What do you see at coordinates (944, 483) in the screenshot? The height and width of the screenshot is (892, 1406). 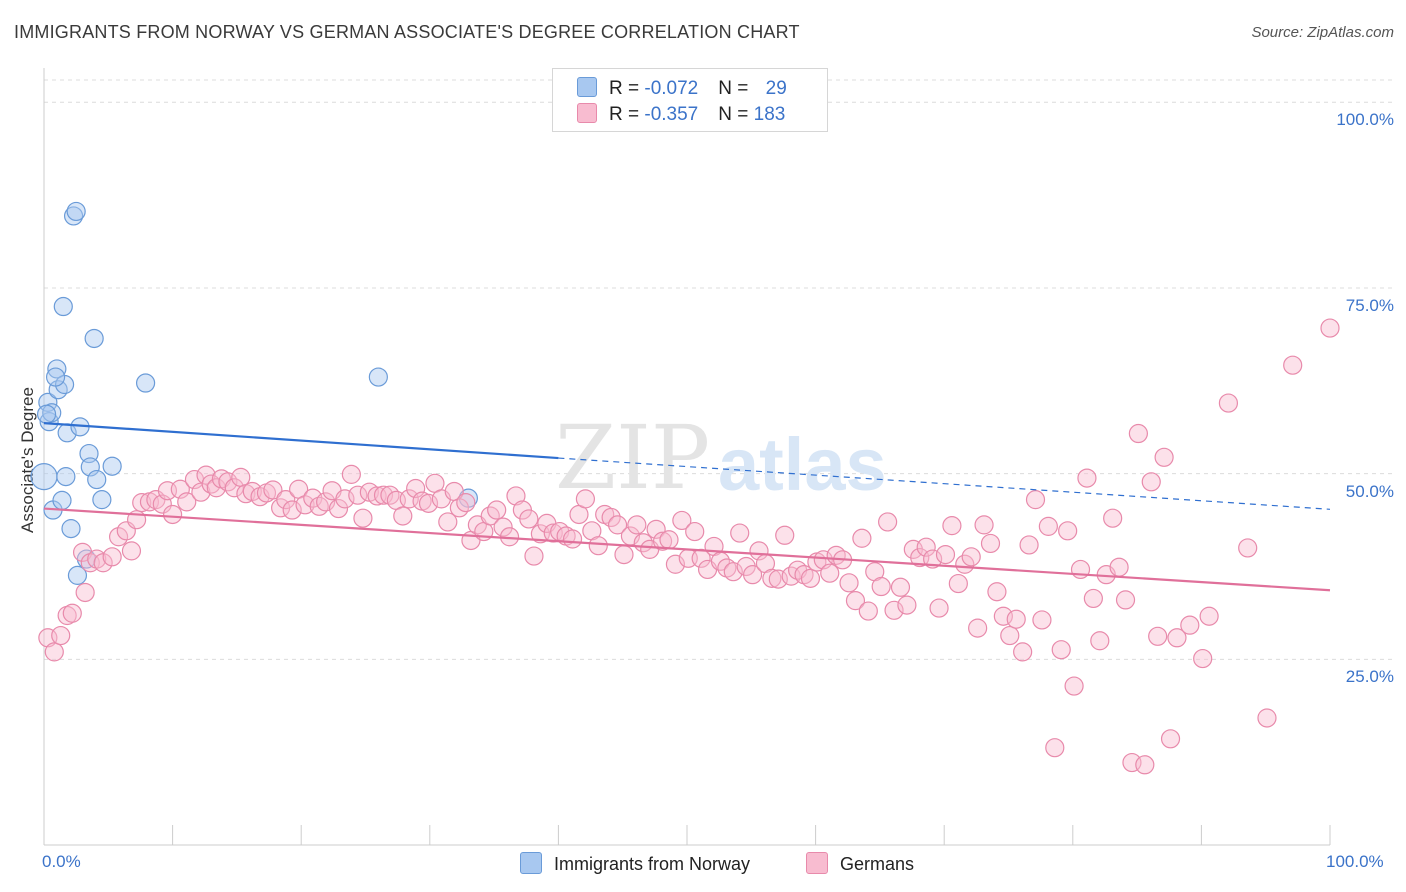 I see `trend-line-norway-dashed` at bounding box center [944, 483].